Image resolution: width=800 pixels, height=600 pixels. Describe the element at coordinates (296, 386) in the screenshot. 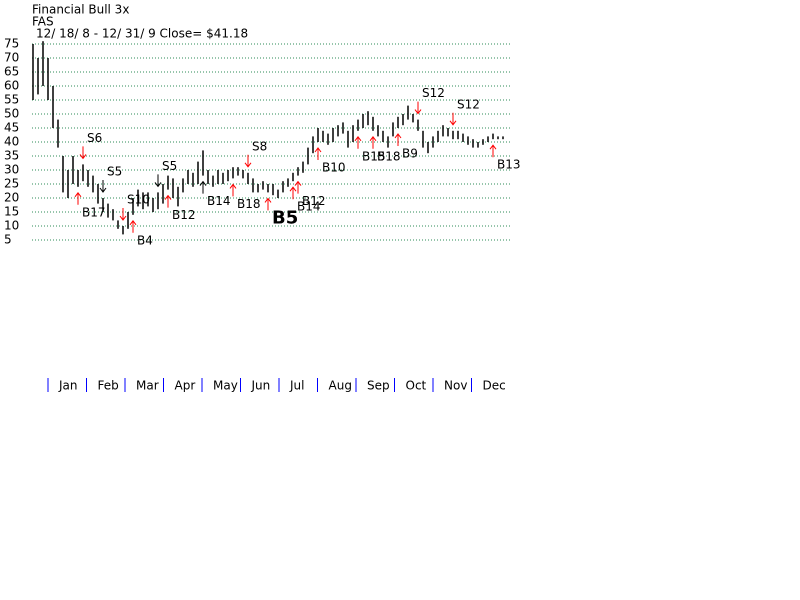

I see `month-label: Jul` at that location.